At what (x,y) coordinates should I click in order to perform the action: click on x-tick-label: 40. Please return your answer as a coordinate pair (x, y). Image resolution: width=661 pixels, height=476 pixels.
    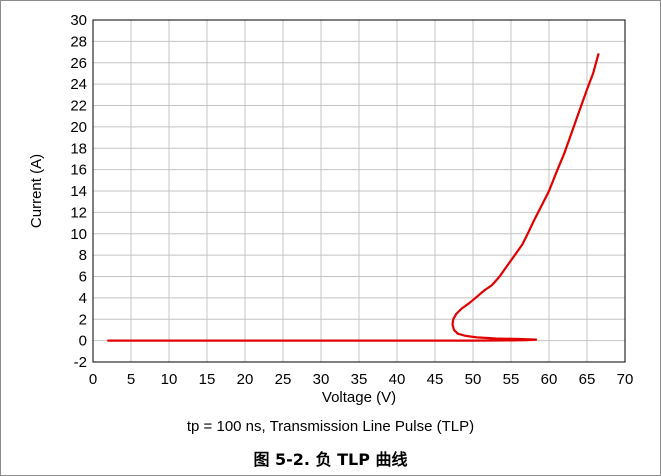
    Looking at the image, I should click on (397, 379).